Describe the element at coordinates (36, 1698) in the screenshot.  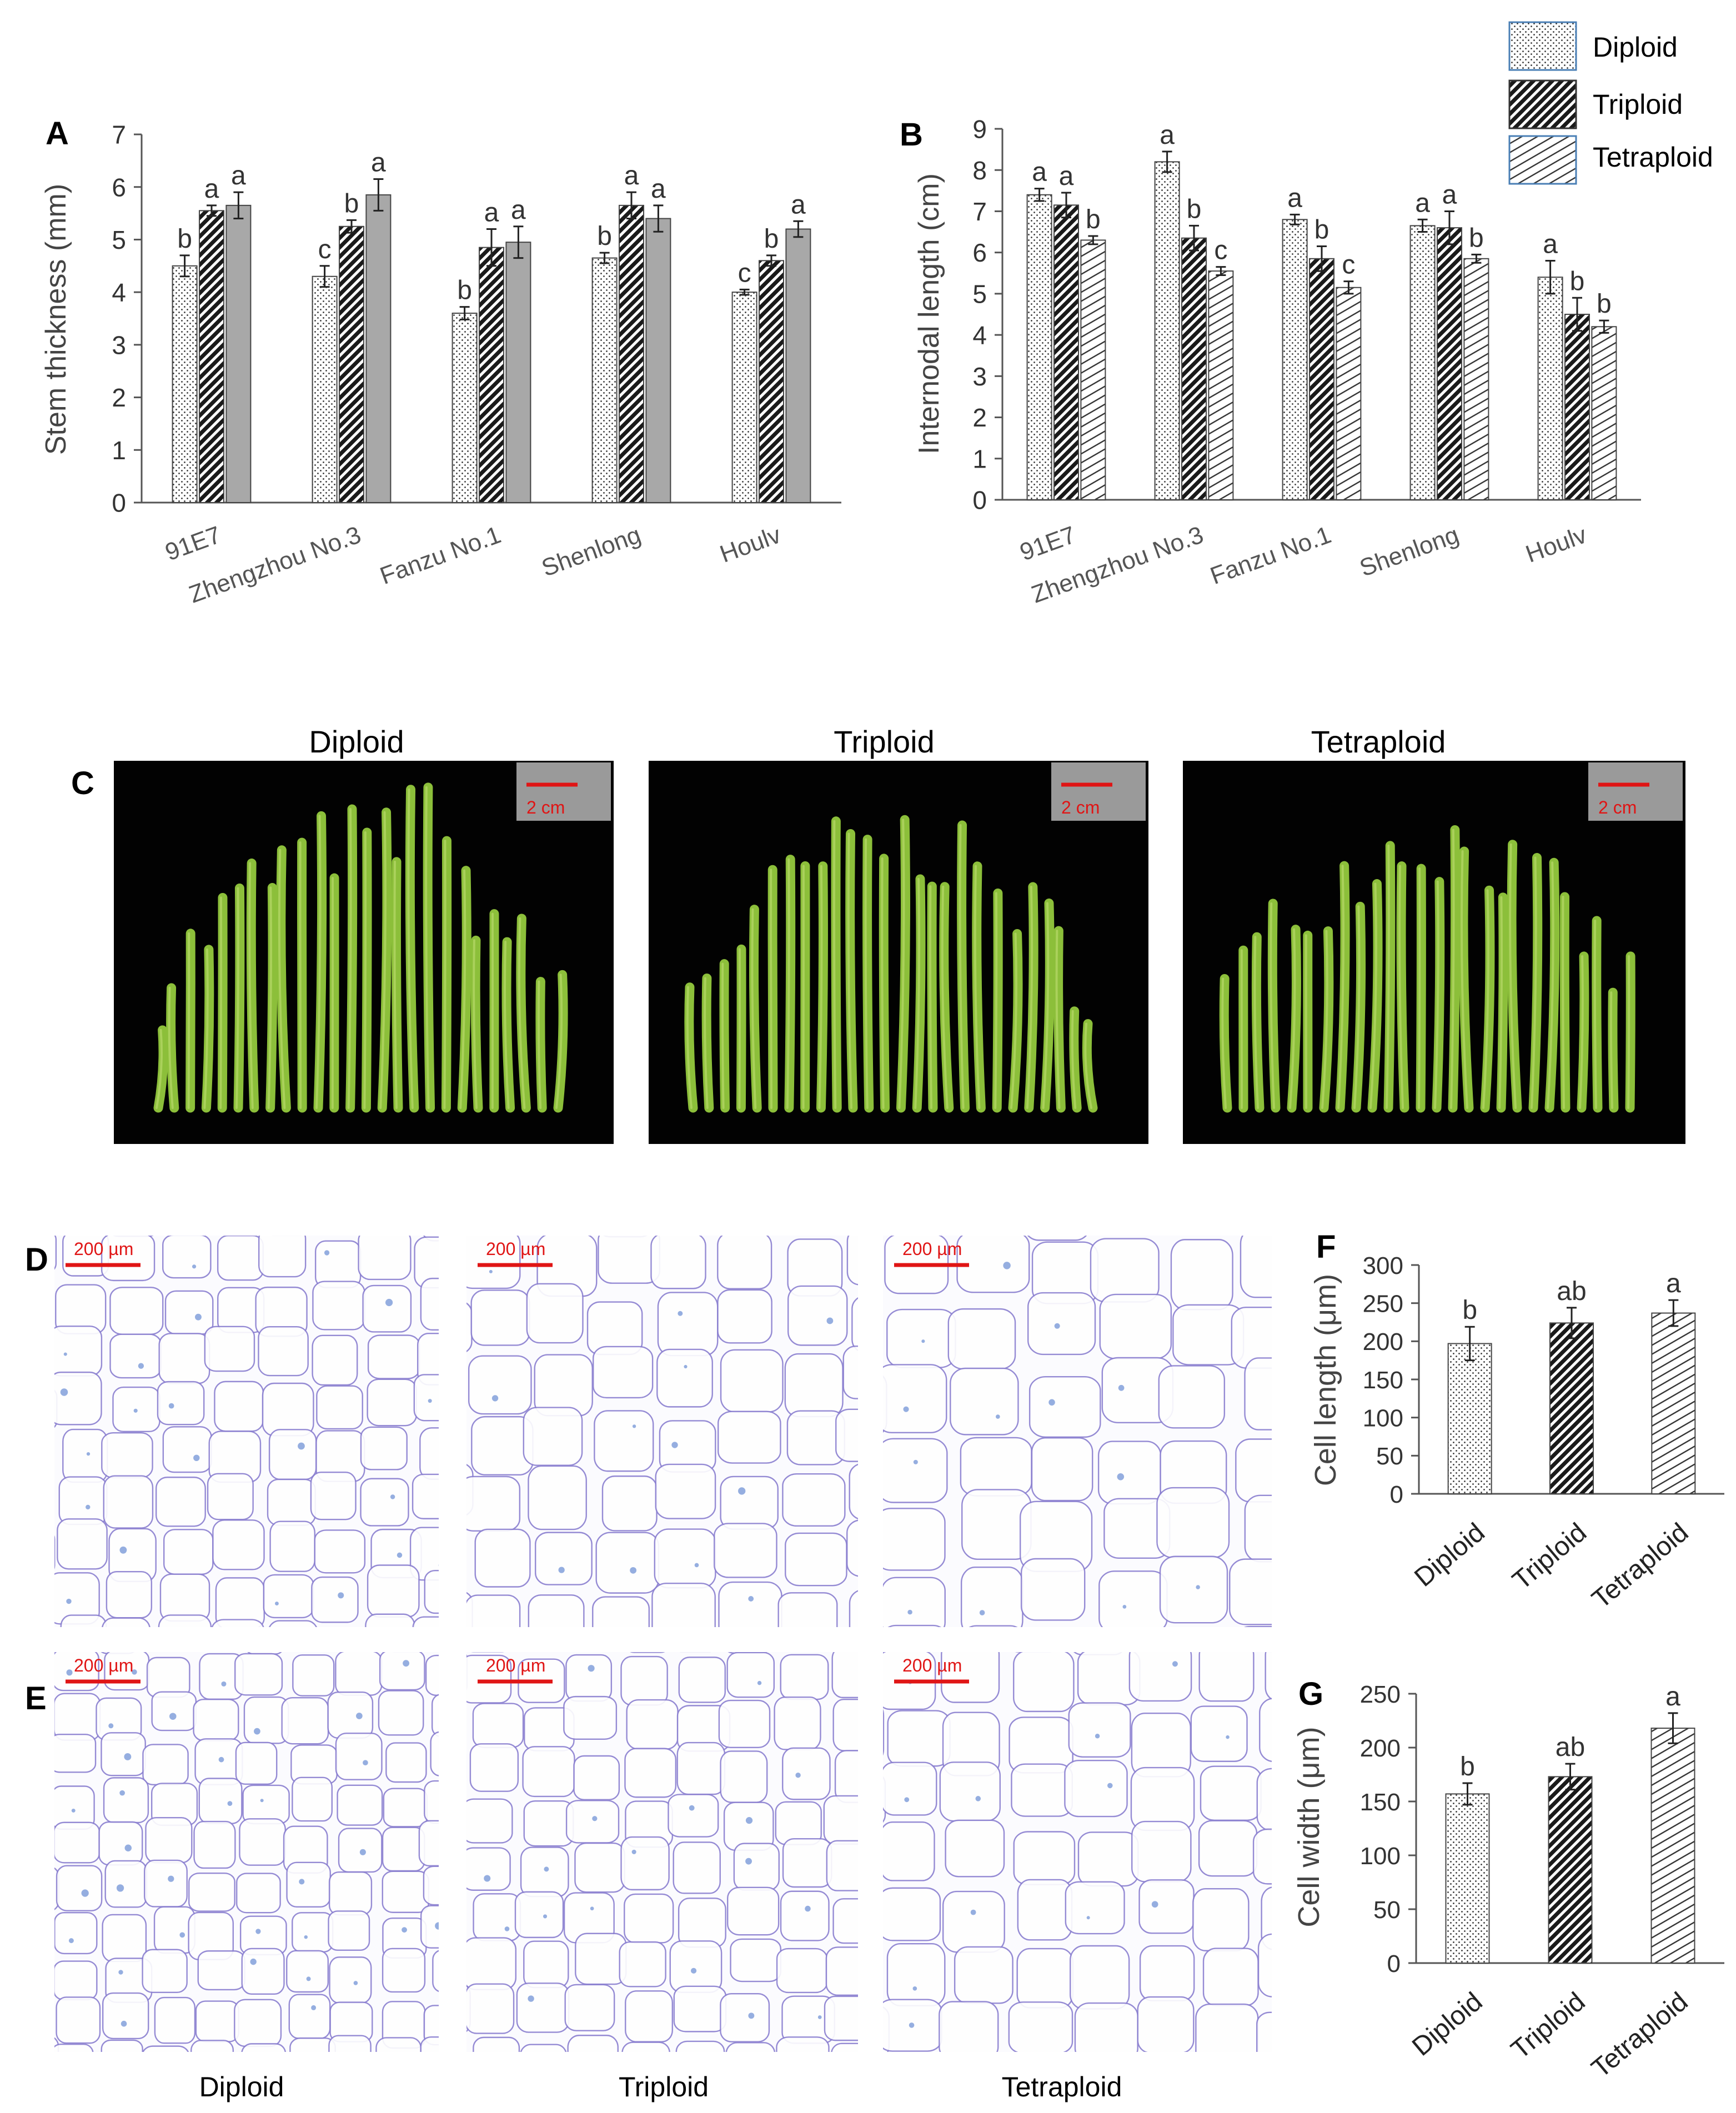
I see `panel-letter-e: E` at that location.